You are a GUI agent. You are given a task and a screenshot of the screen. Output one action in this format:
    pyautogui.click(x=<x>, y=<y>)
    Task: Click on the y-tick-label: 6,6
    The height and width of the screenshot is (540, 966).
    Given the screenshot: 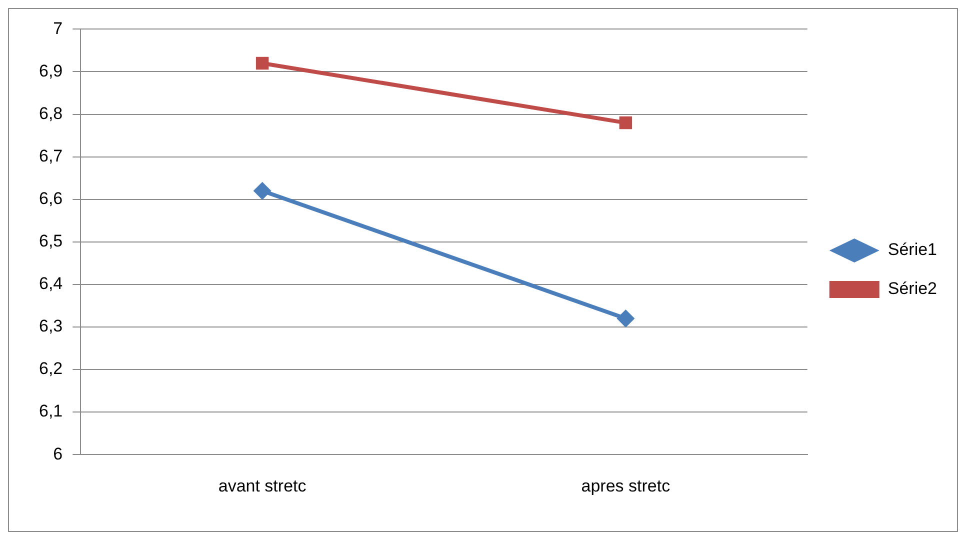 What is the action you would take?
    pyautogui.click(x=50, y=198)
    